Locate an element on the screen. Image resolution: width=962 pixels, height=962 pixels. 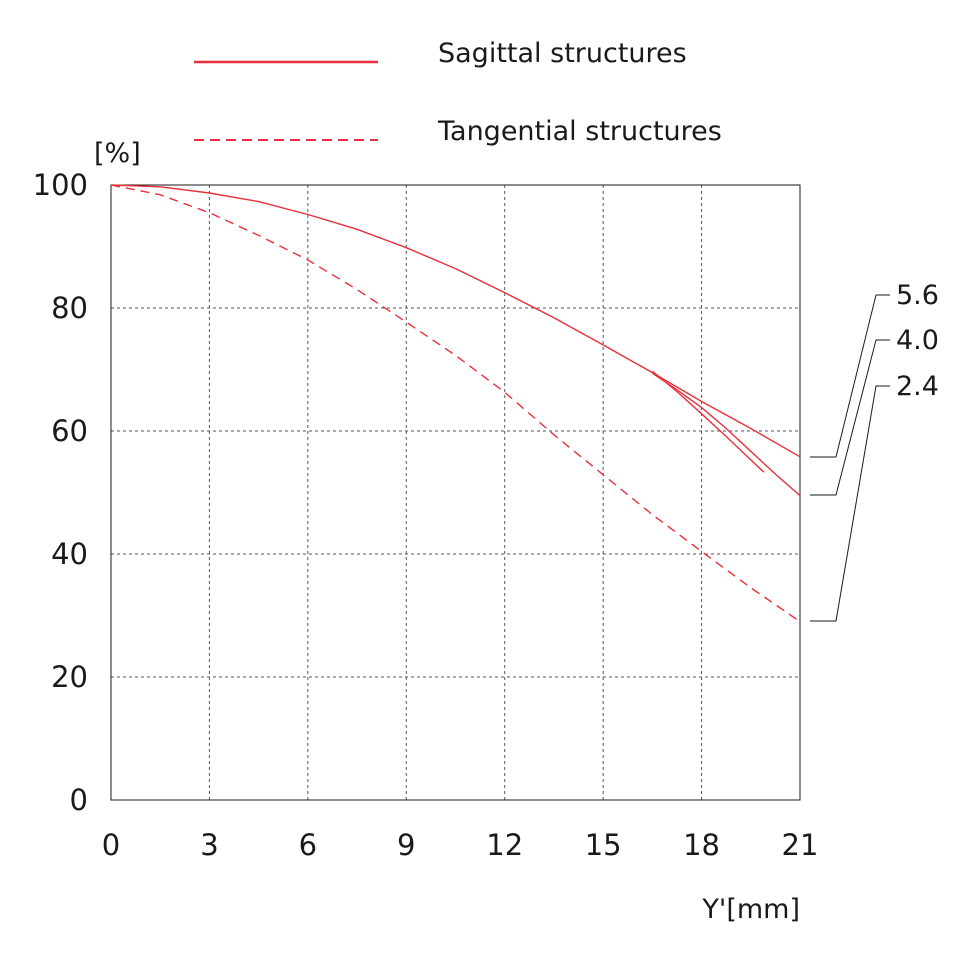
y-tick-labels: 0 20 40 60 80 100 is located at coordinates (60, 492).